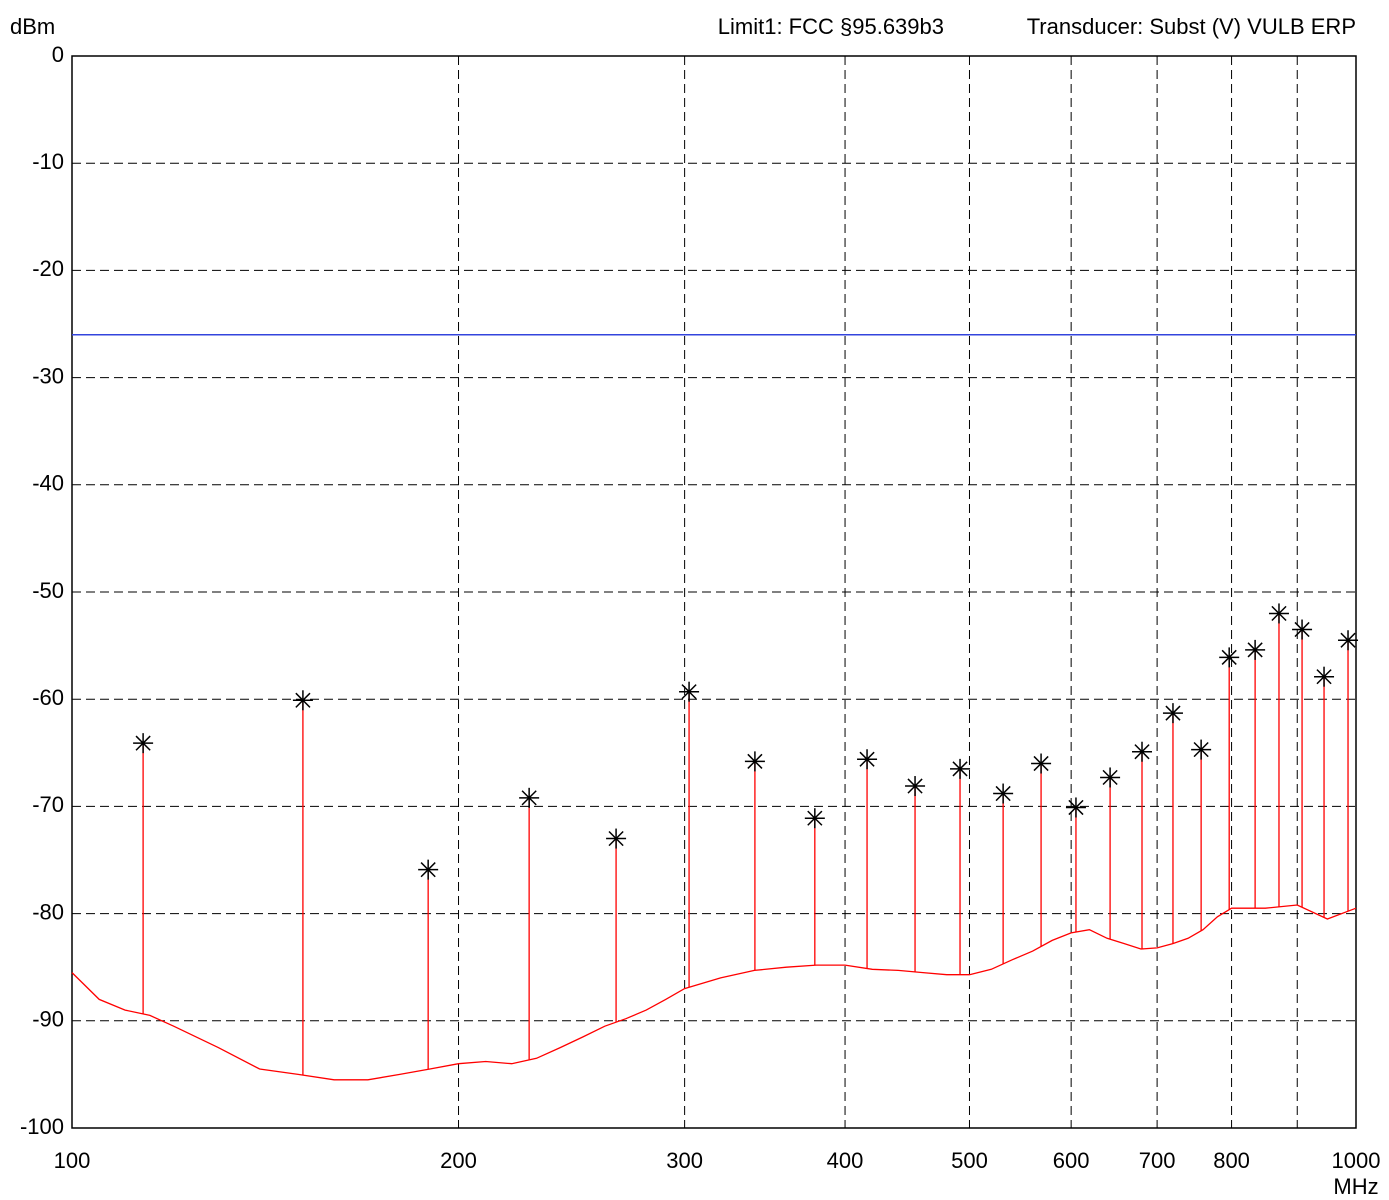 The height and width of the screenshot is (1200, 1389). I want to click on x-tick-label: 300, so click(684, 1160).